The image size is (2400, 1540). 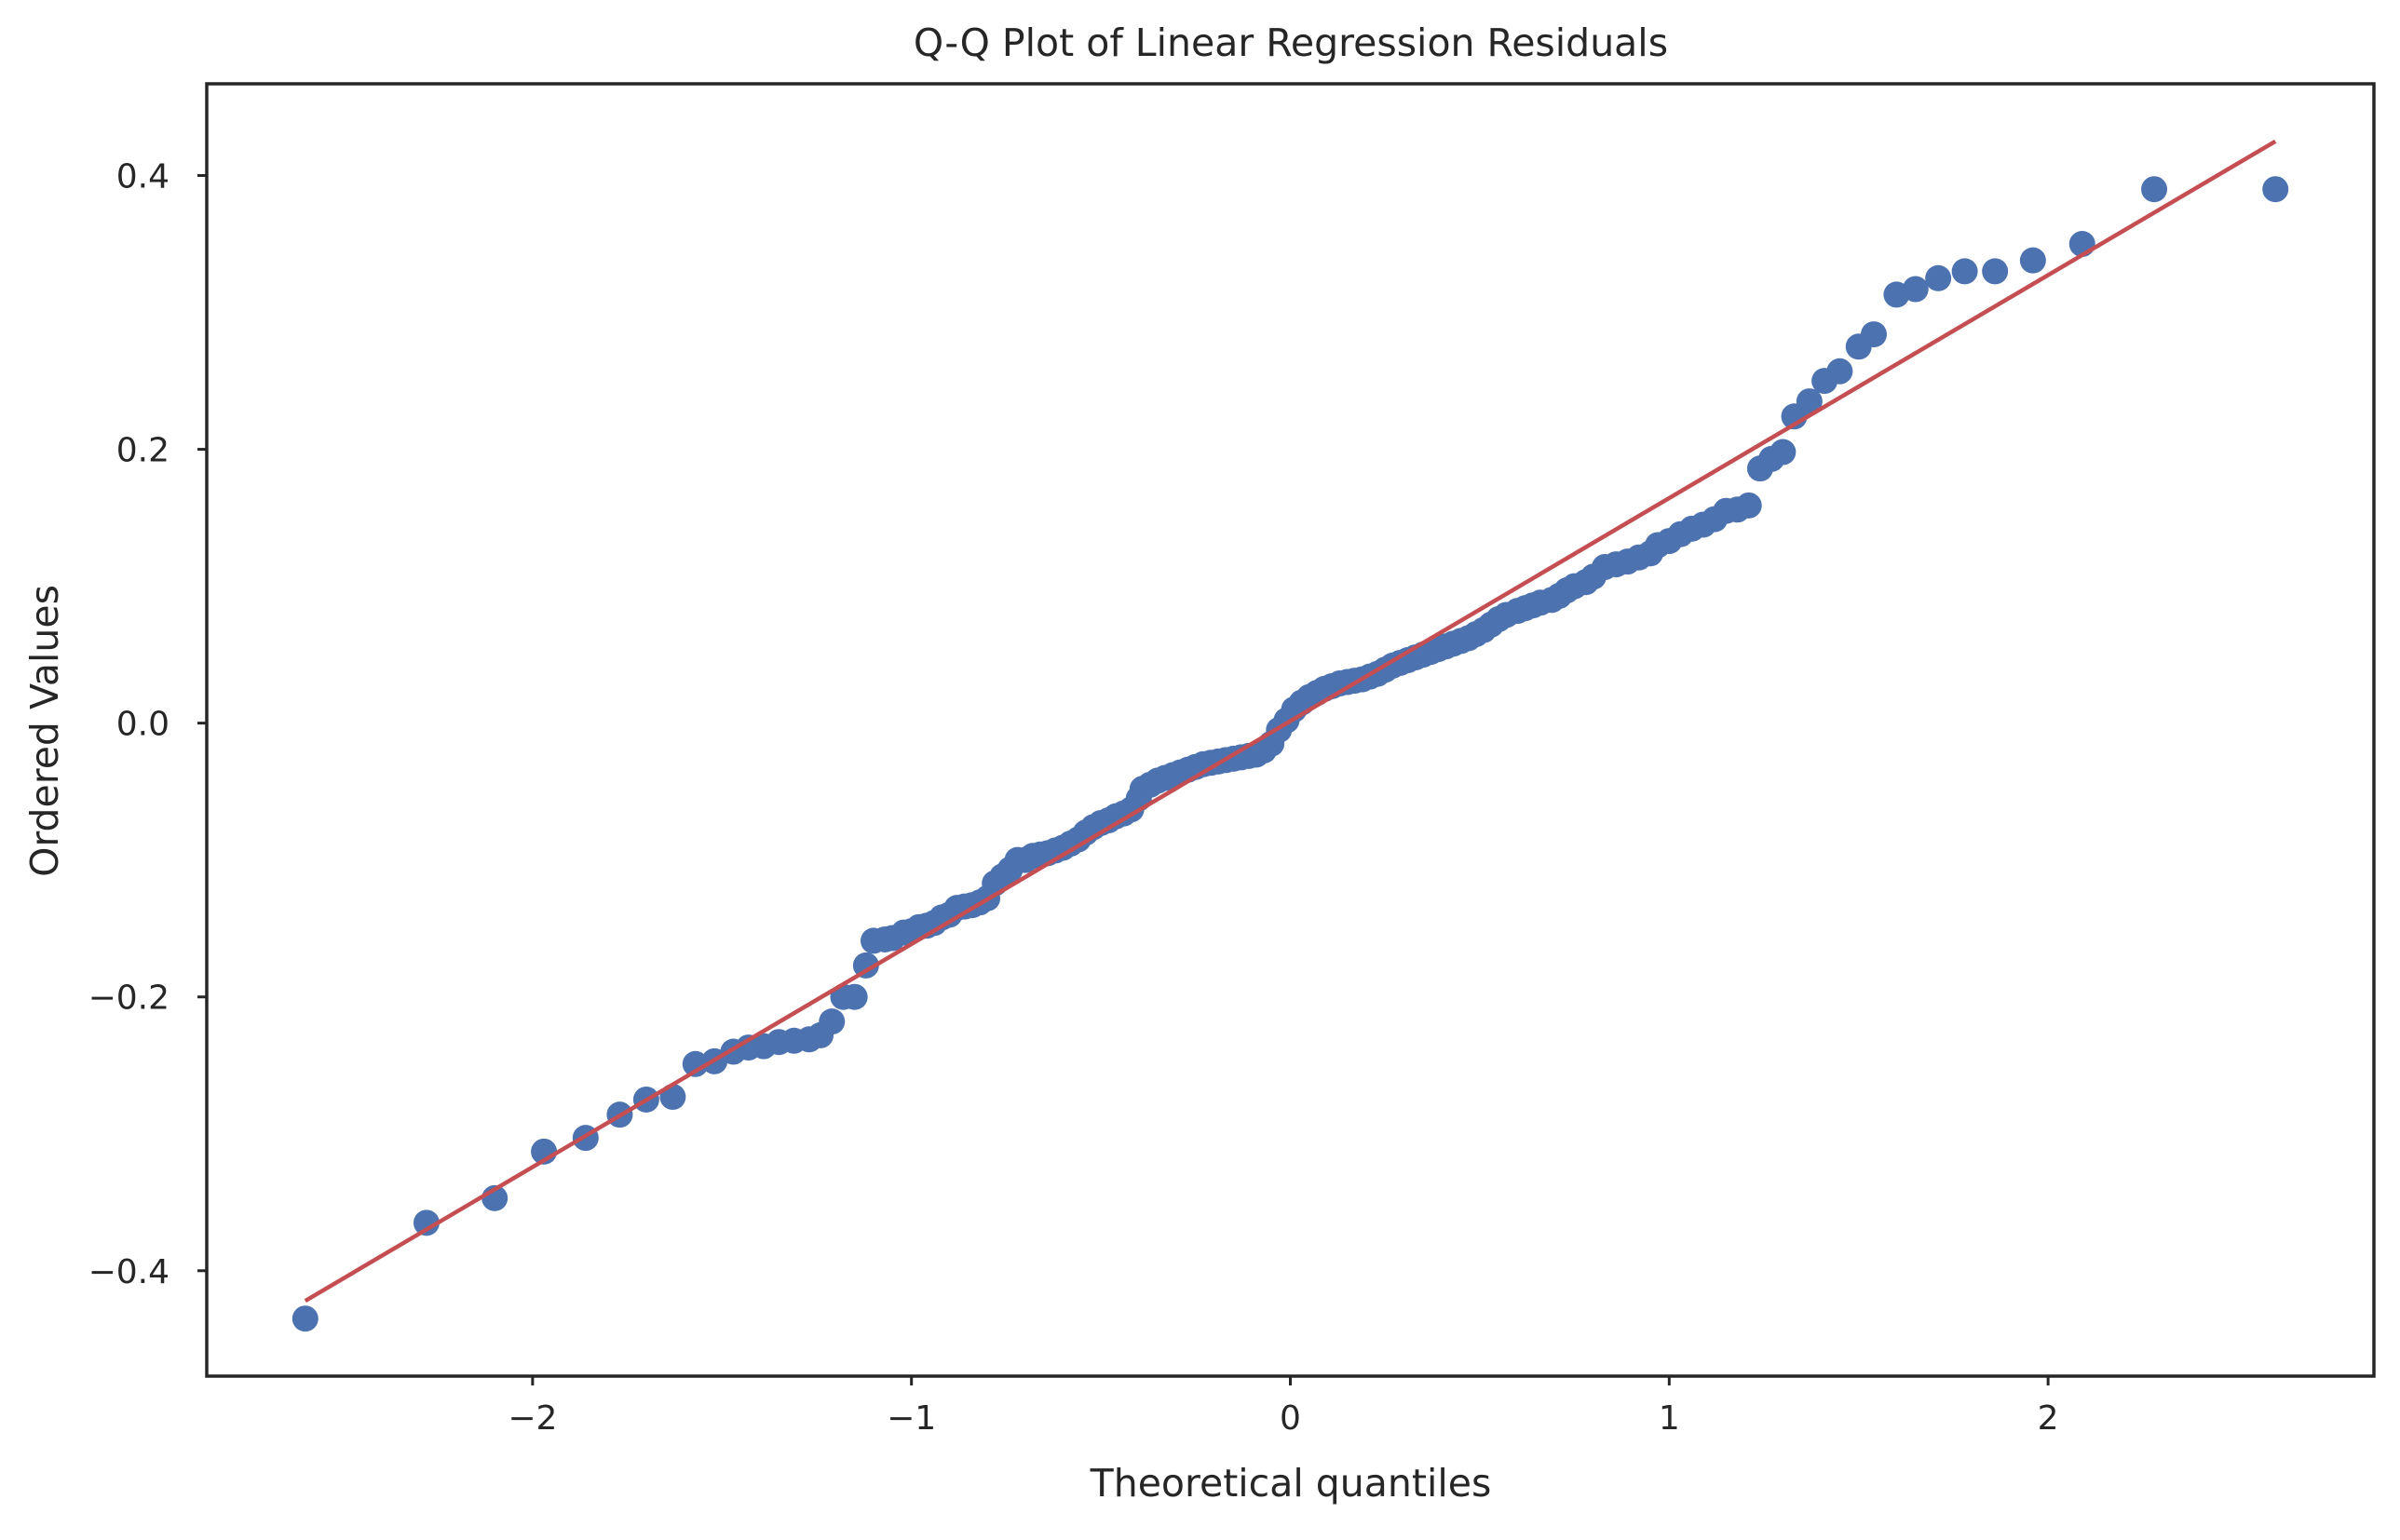 What do you see at coordinates (1669, 1418) in the screenshot?
I see `x-tick-label: 1` at bounding box center [1669, 1418].